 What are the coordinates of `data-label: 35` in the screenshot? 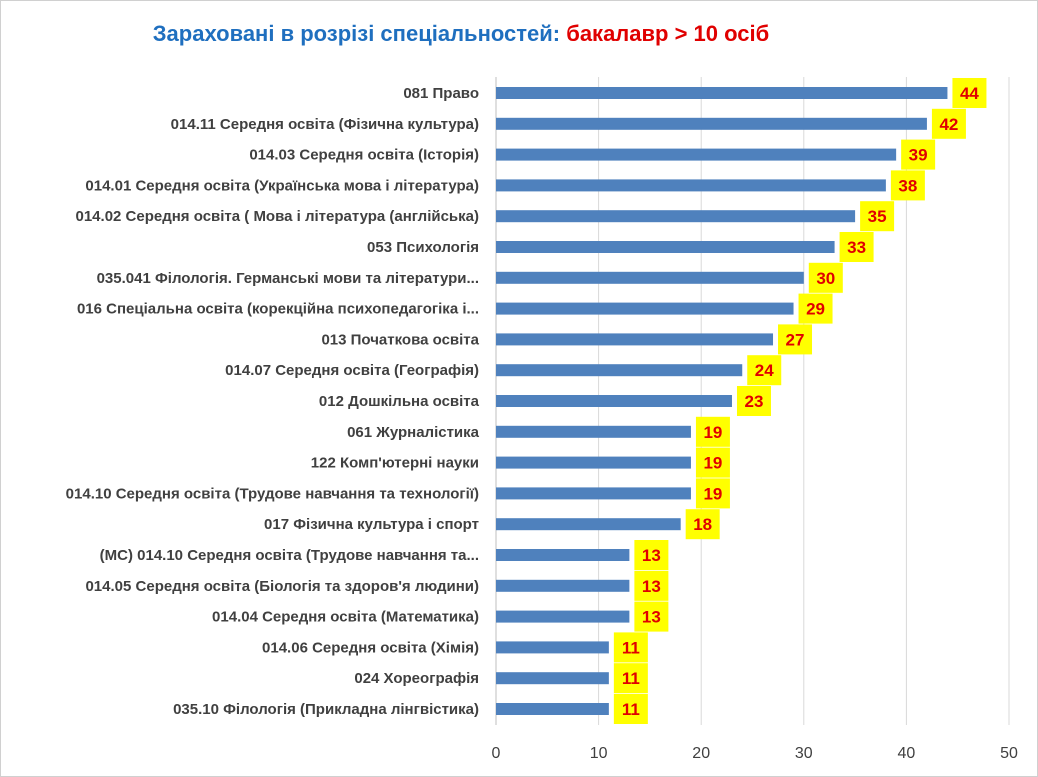 It's located at (877, 216).